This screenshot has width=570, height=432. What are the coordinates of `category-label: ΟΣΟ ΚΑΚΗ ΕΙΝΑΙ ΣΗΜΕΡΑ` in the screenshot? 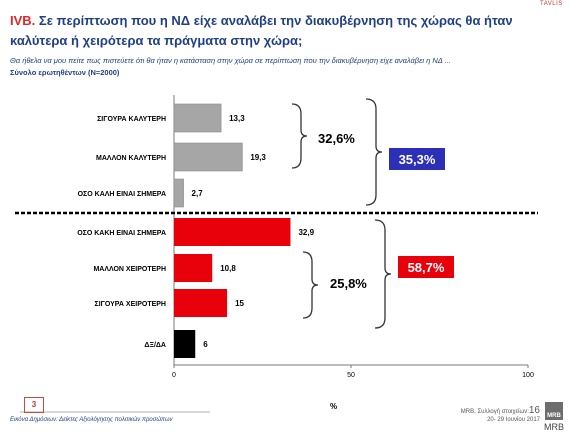 It's located at (121, 233).